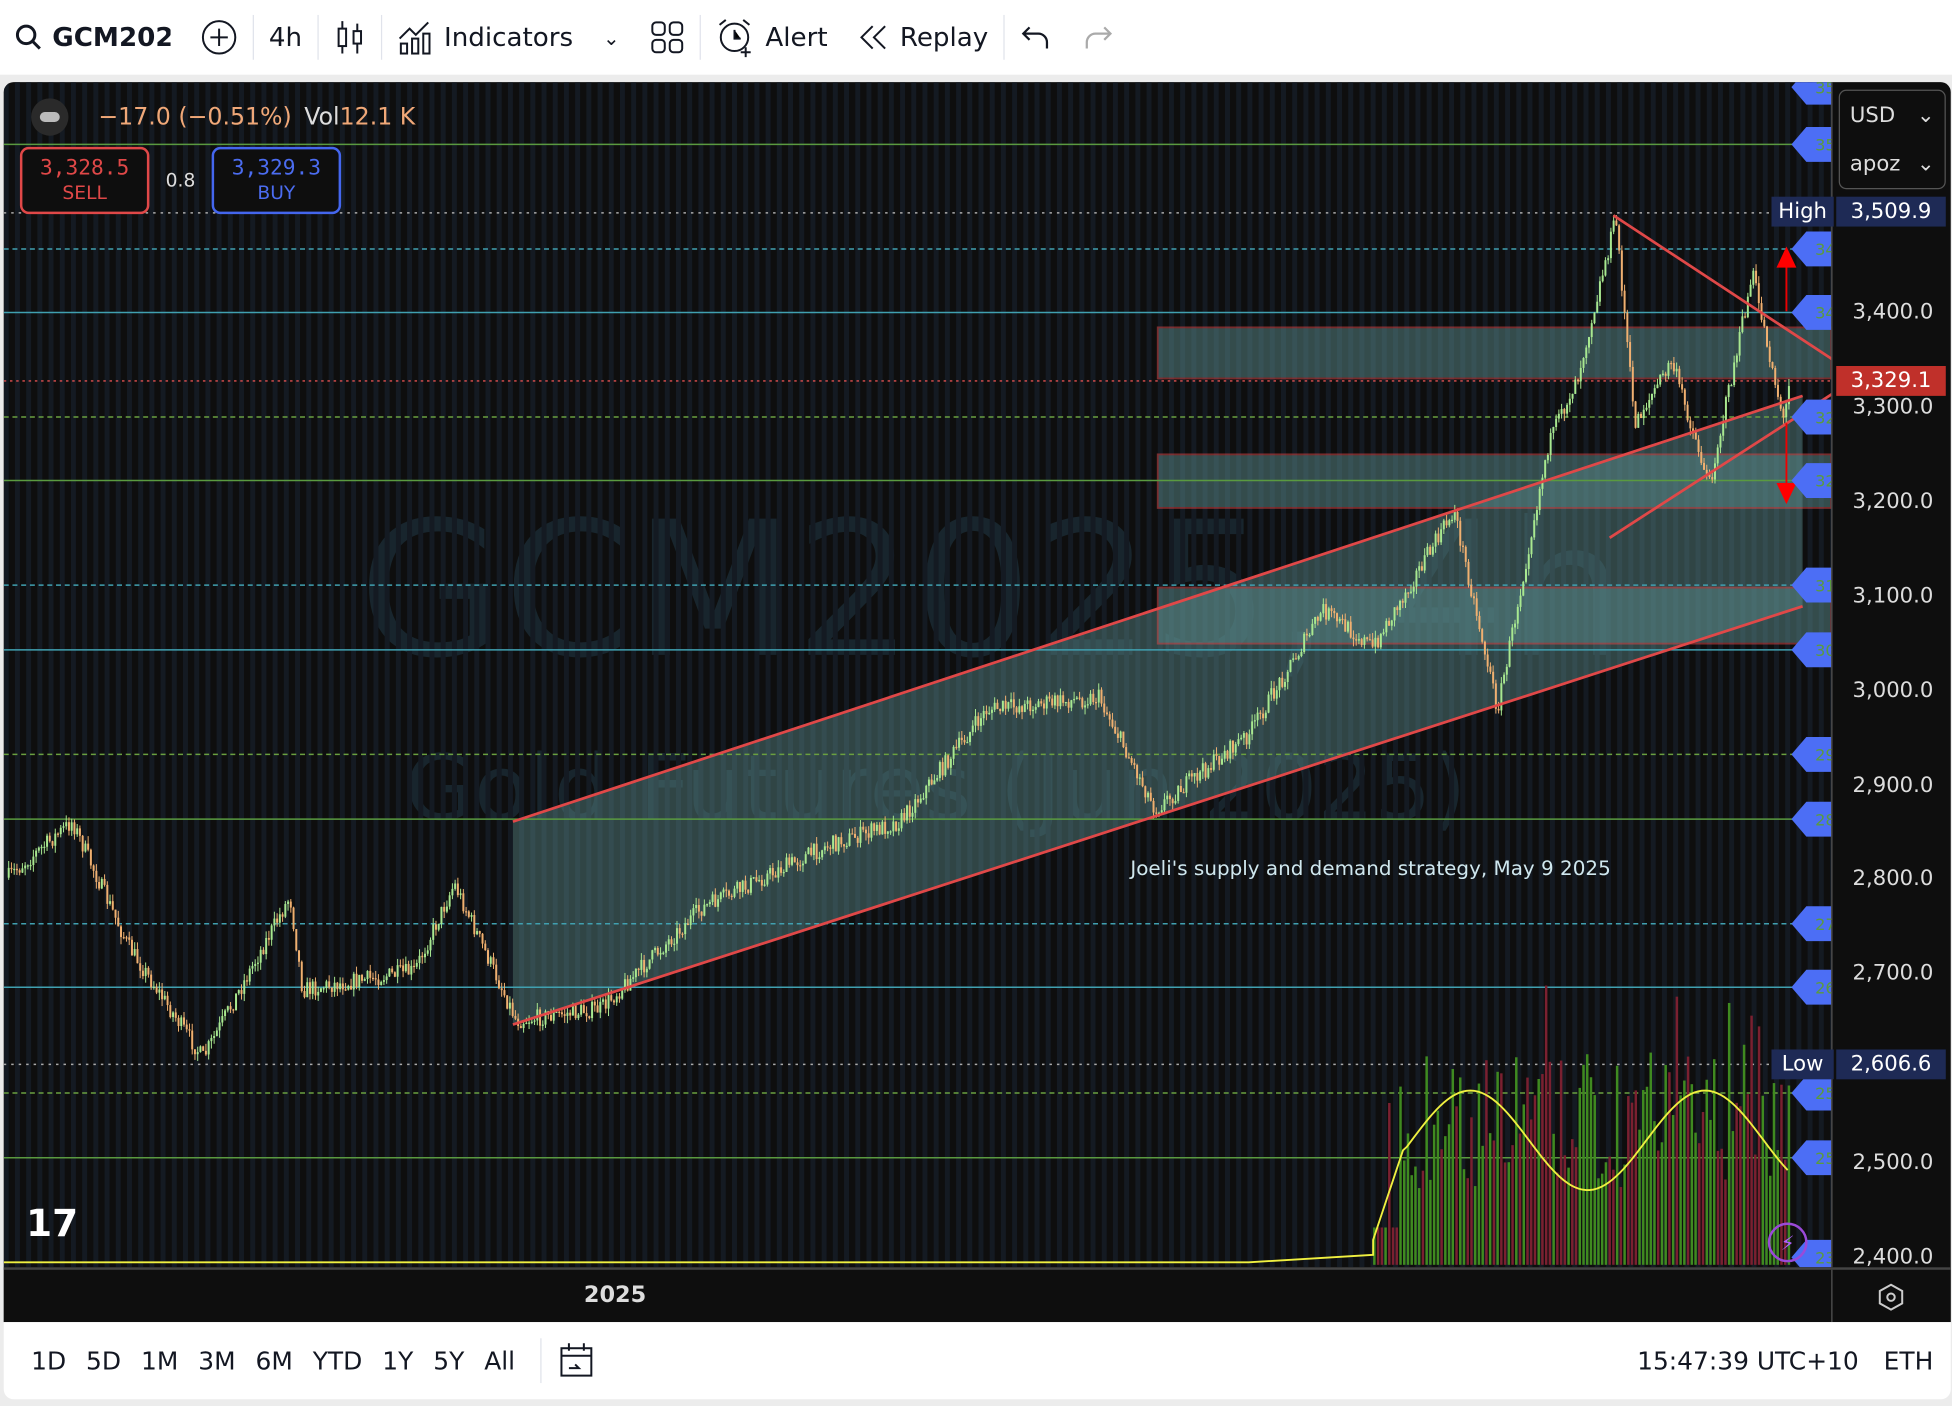 The height and width of the screenshot is (1406, 1952). What do you see at coordinates (611, 37) in the screenshot?
I see `indicators-dropdown: ⌄` at bounding box center [611, 37].